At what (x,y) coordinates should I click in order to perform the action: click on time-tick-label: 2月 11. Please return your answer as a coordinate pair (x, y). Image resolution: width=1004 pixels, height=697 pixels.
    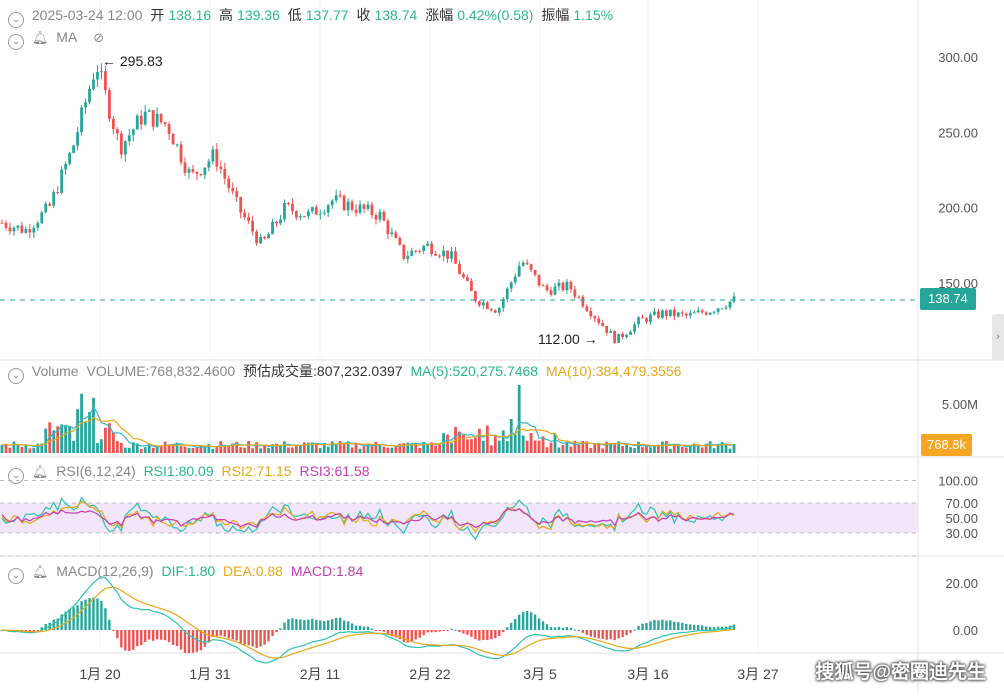
    Looking at the image, I should click on (320, 674).